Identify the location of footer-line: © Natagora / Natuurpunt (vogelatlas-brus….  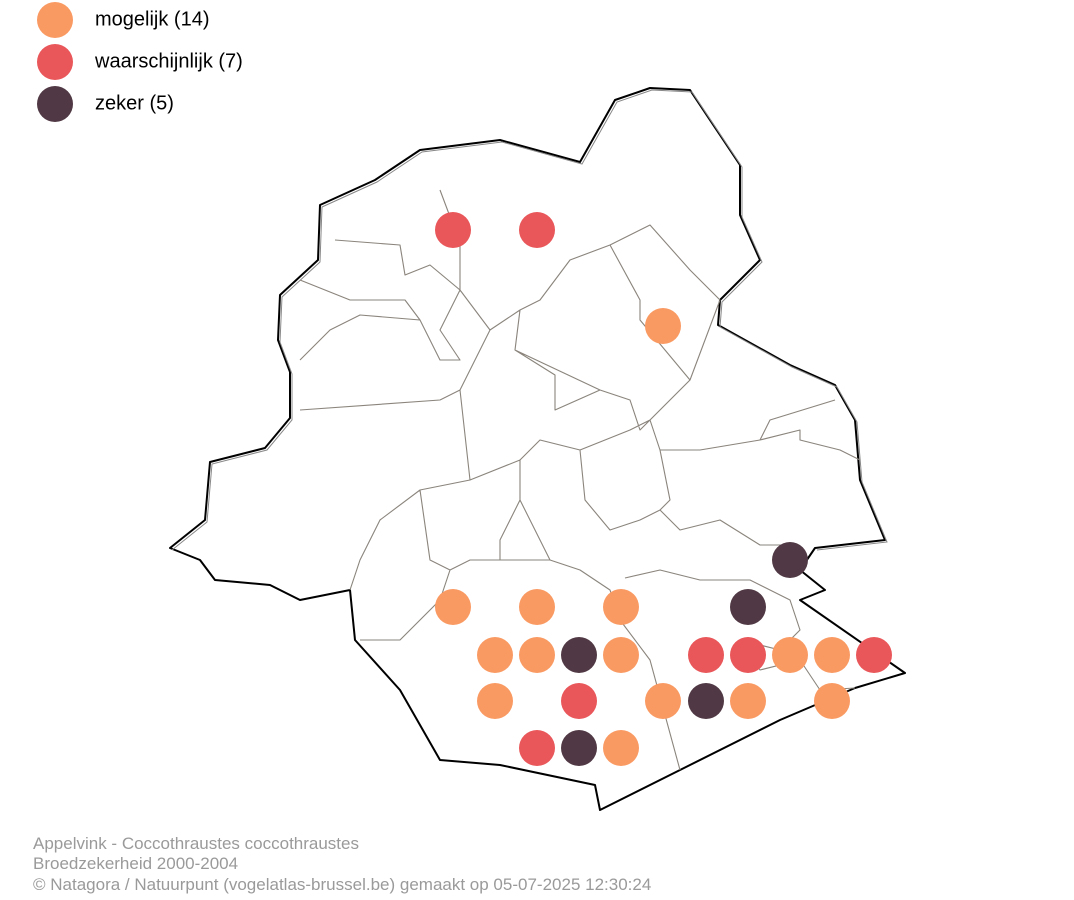
(342, 884).